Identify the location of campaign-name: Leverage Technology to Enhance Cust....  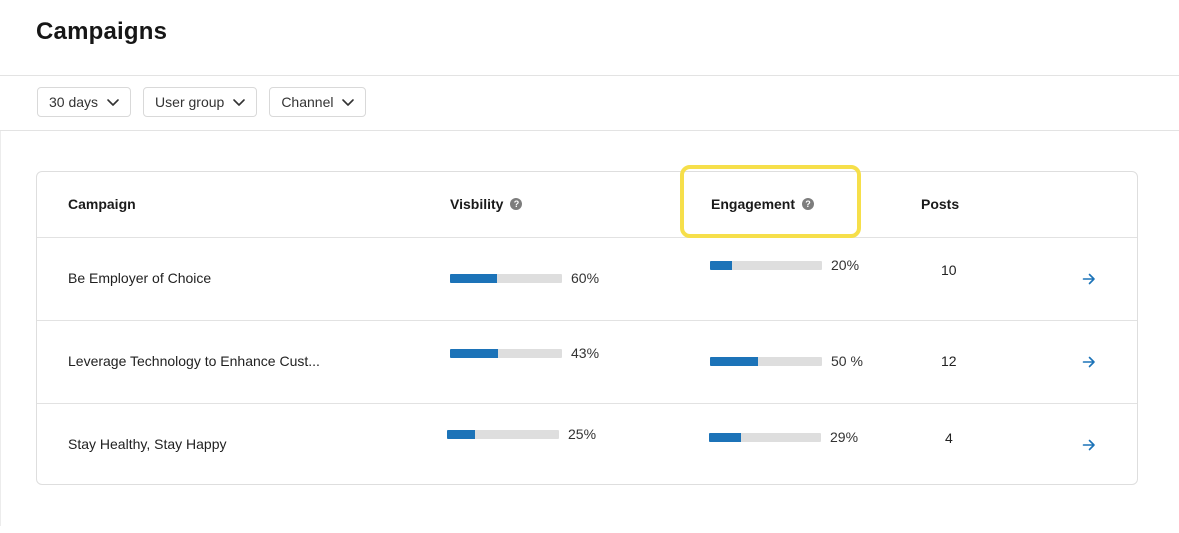
(194, 361).